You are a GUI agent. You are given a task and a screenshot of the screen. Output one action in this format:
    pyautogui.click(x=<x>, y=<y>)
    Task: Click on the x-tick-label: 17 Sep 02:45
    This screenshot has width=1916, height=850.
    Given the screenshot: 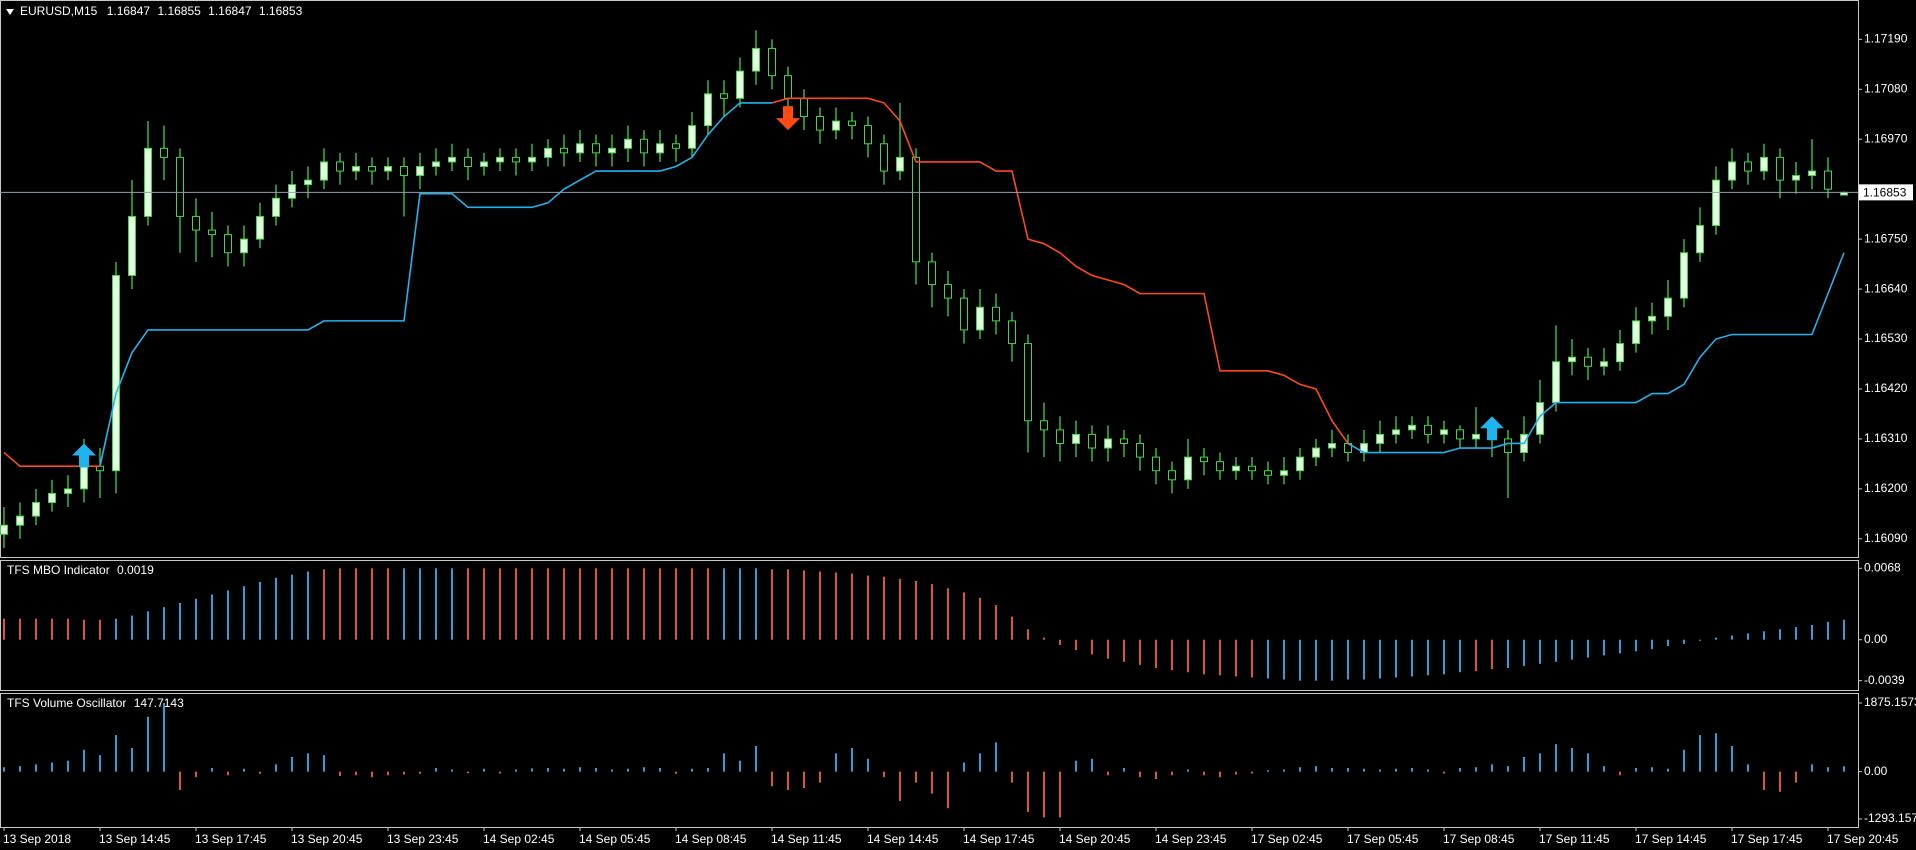 What is the action you would take?
    pyautogui.click(x=1287, y=839)
    